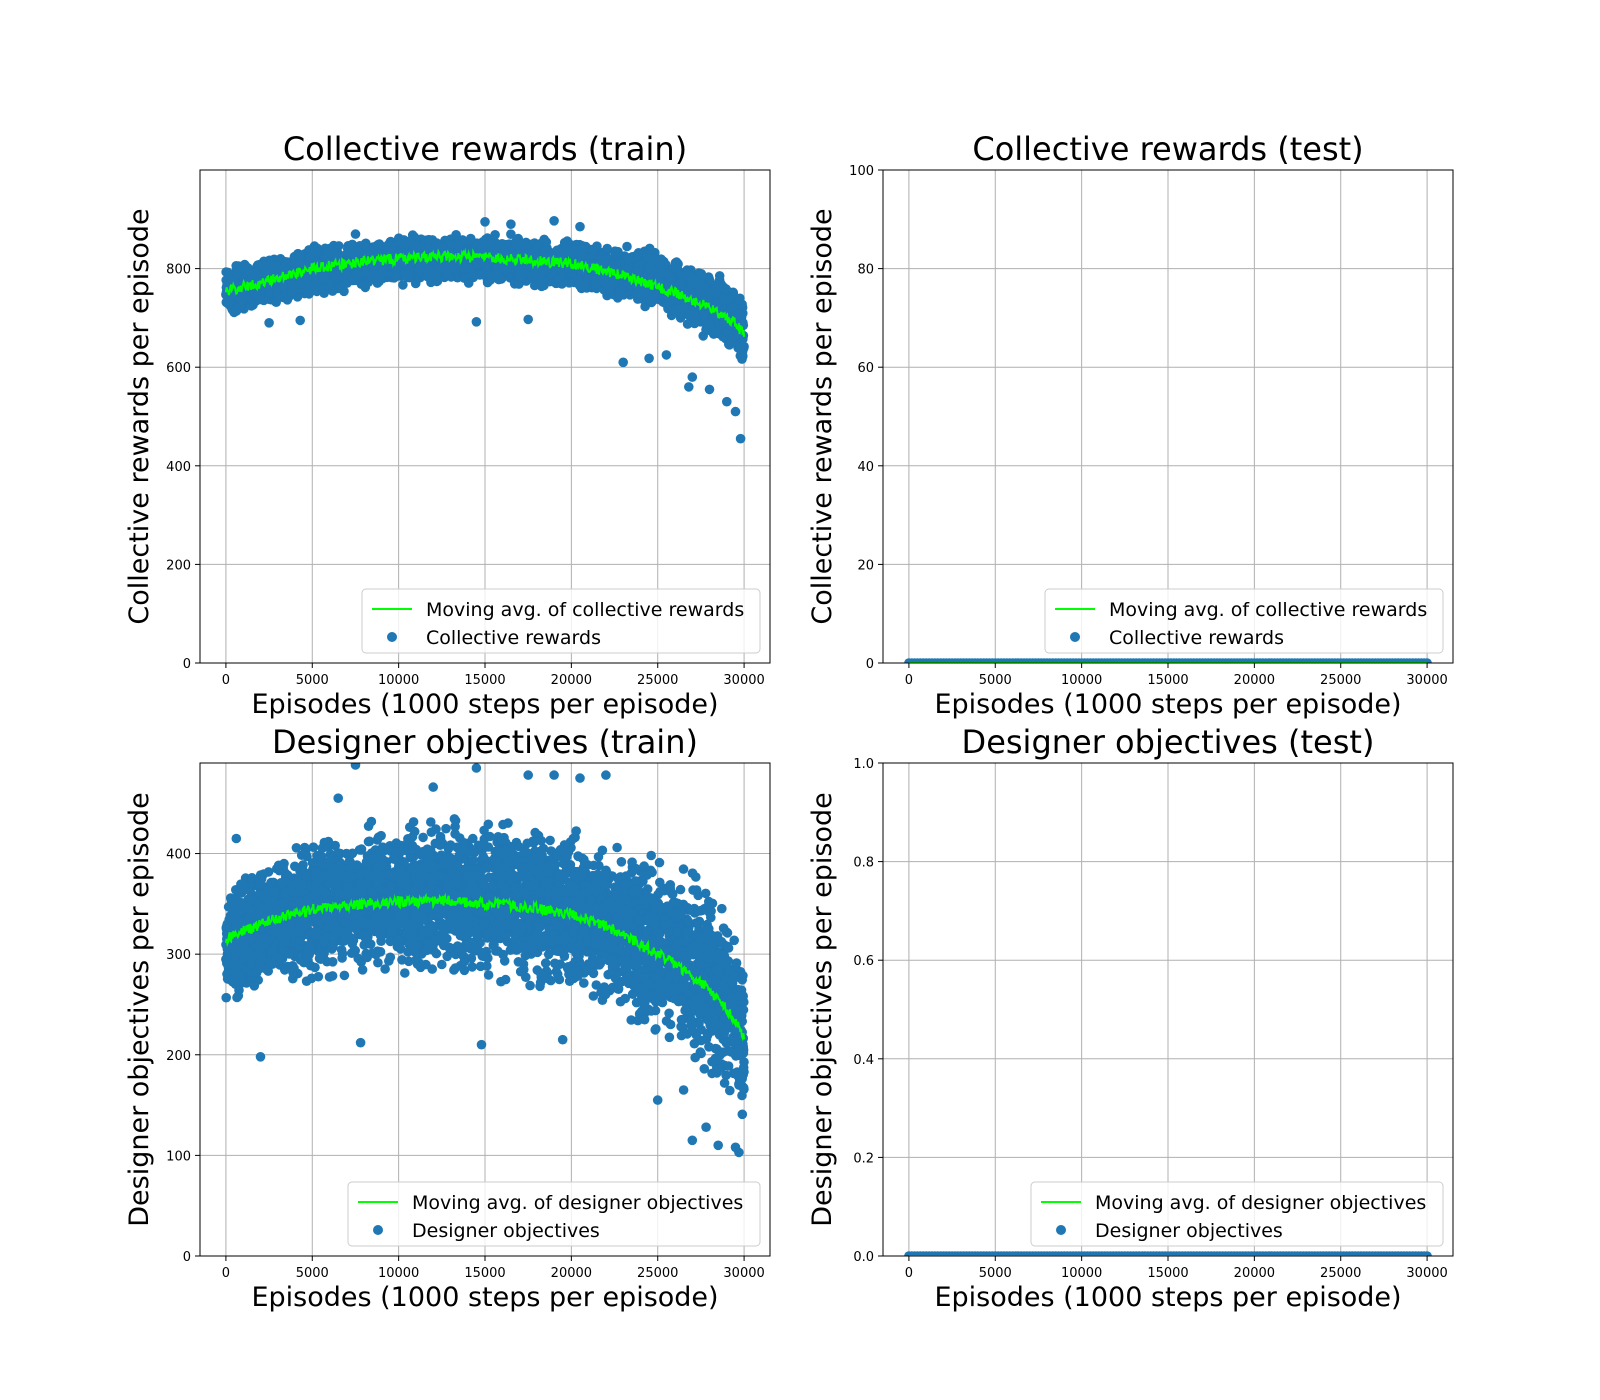  I want to click on legend-label-scatter: Collective rewards, so click(513, 638).